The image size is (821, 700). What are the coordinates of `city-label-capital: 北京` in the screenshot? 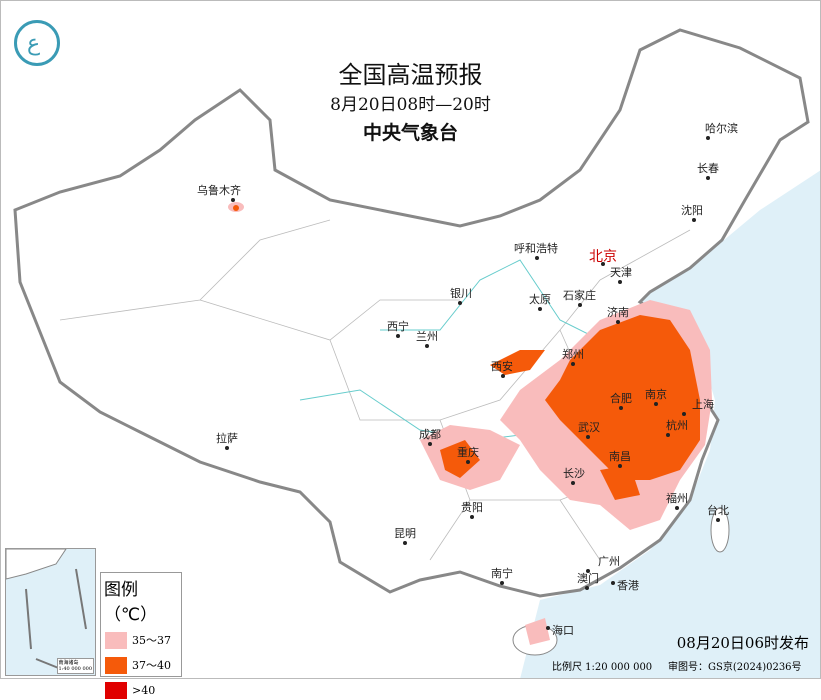 It's located at (603, 257).